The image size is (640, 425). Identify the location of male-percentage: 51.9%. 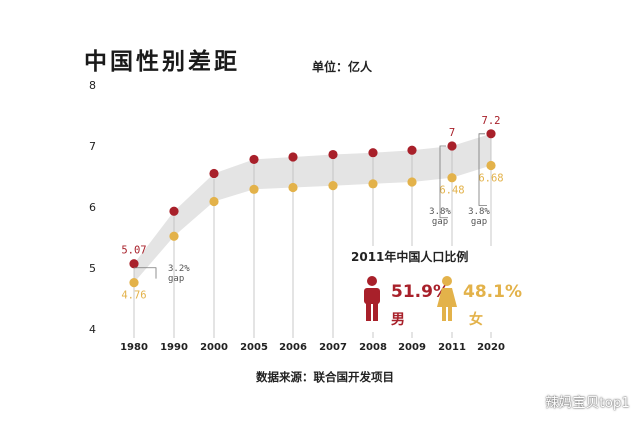
(420, 292).